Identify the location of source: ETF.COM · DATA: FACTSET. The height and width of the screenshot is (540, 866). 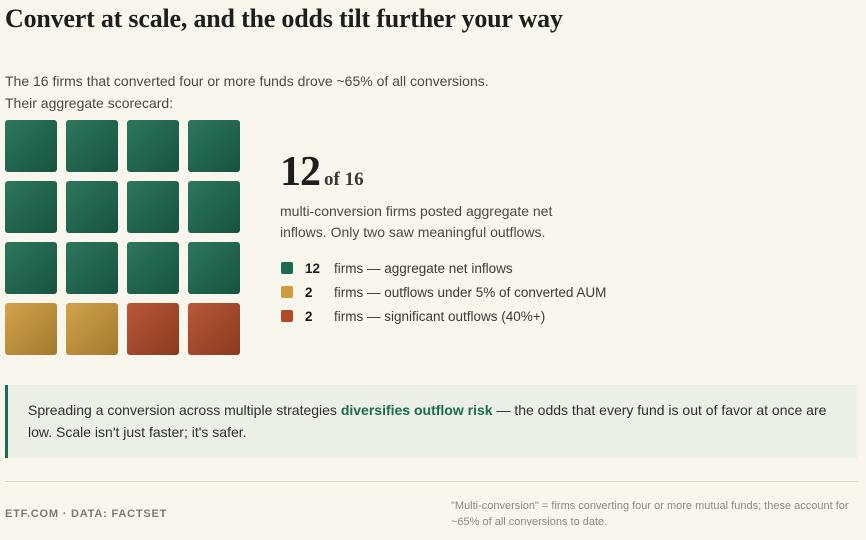
(86, 514).